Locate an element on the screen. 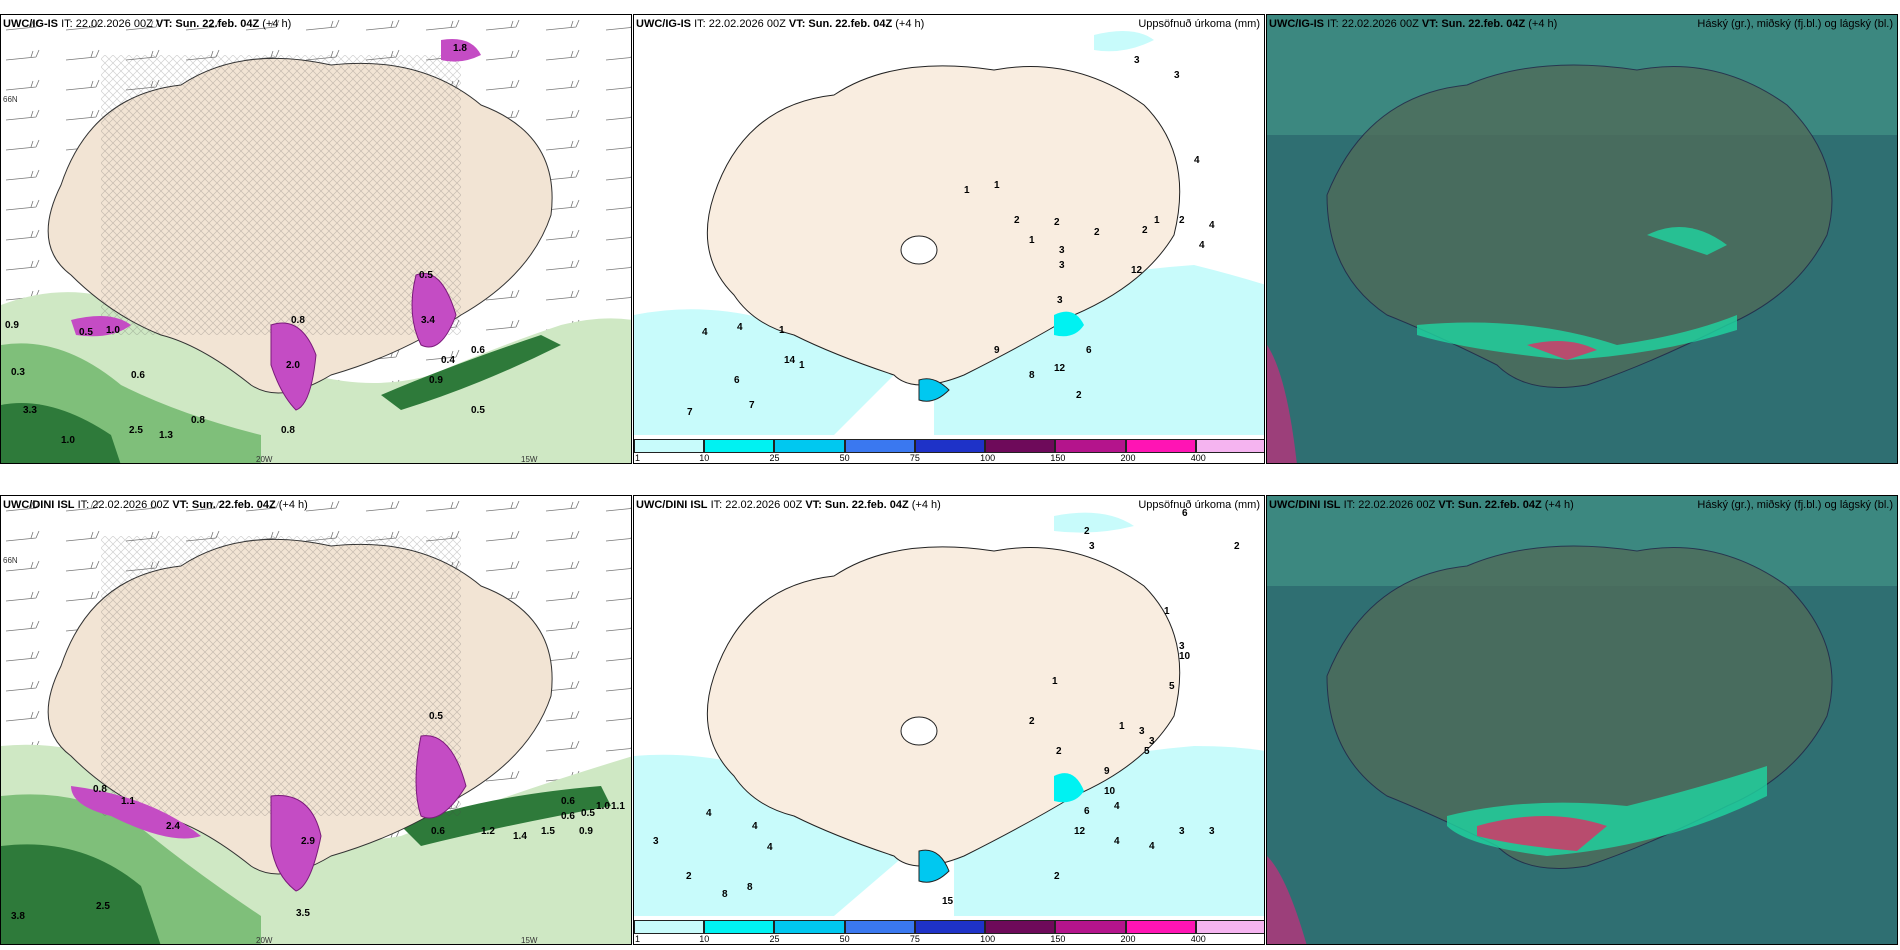  map-value-label: 2.0 is located at coordinates (293, 365).